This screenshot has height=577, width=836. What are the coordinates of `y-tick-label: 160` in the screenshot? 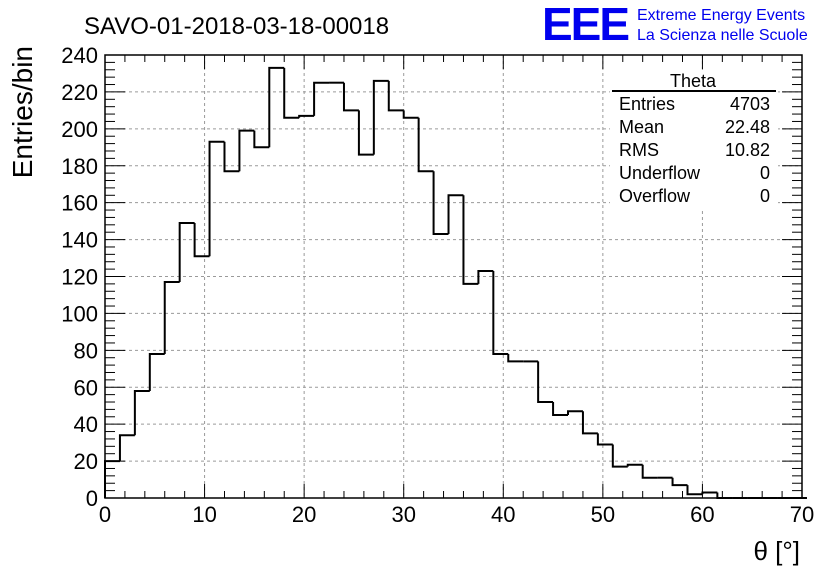 It's located at (79, 203).